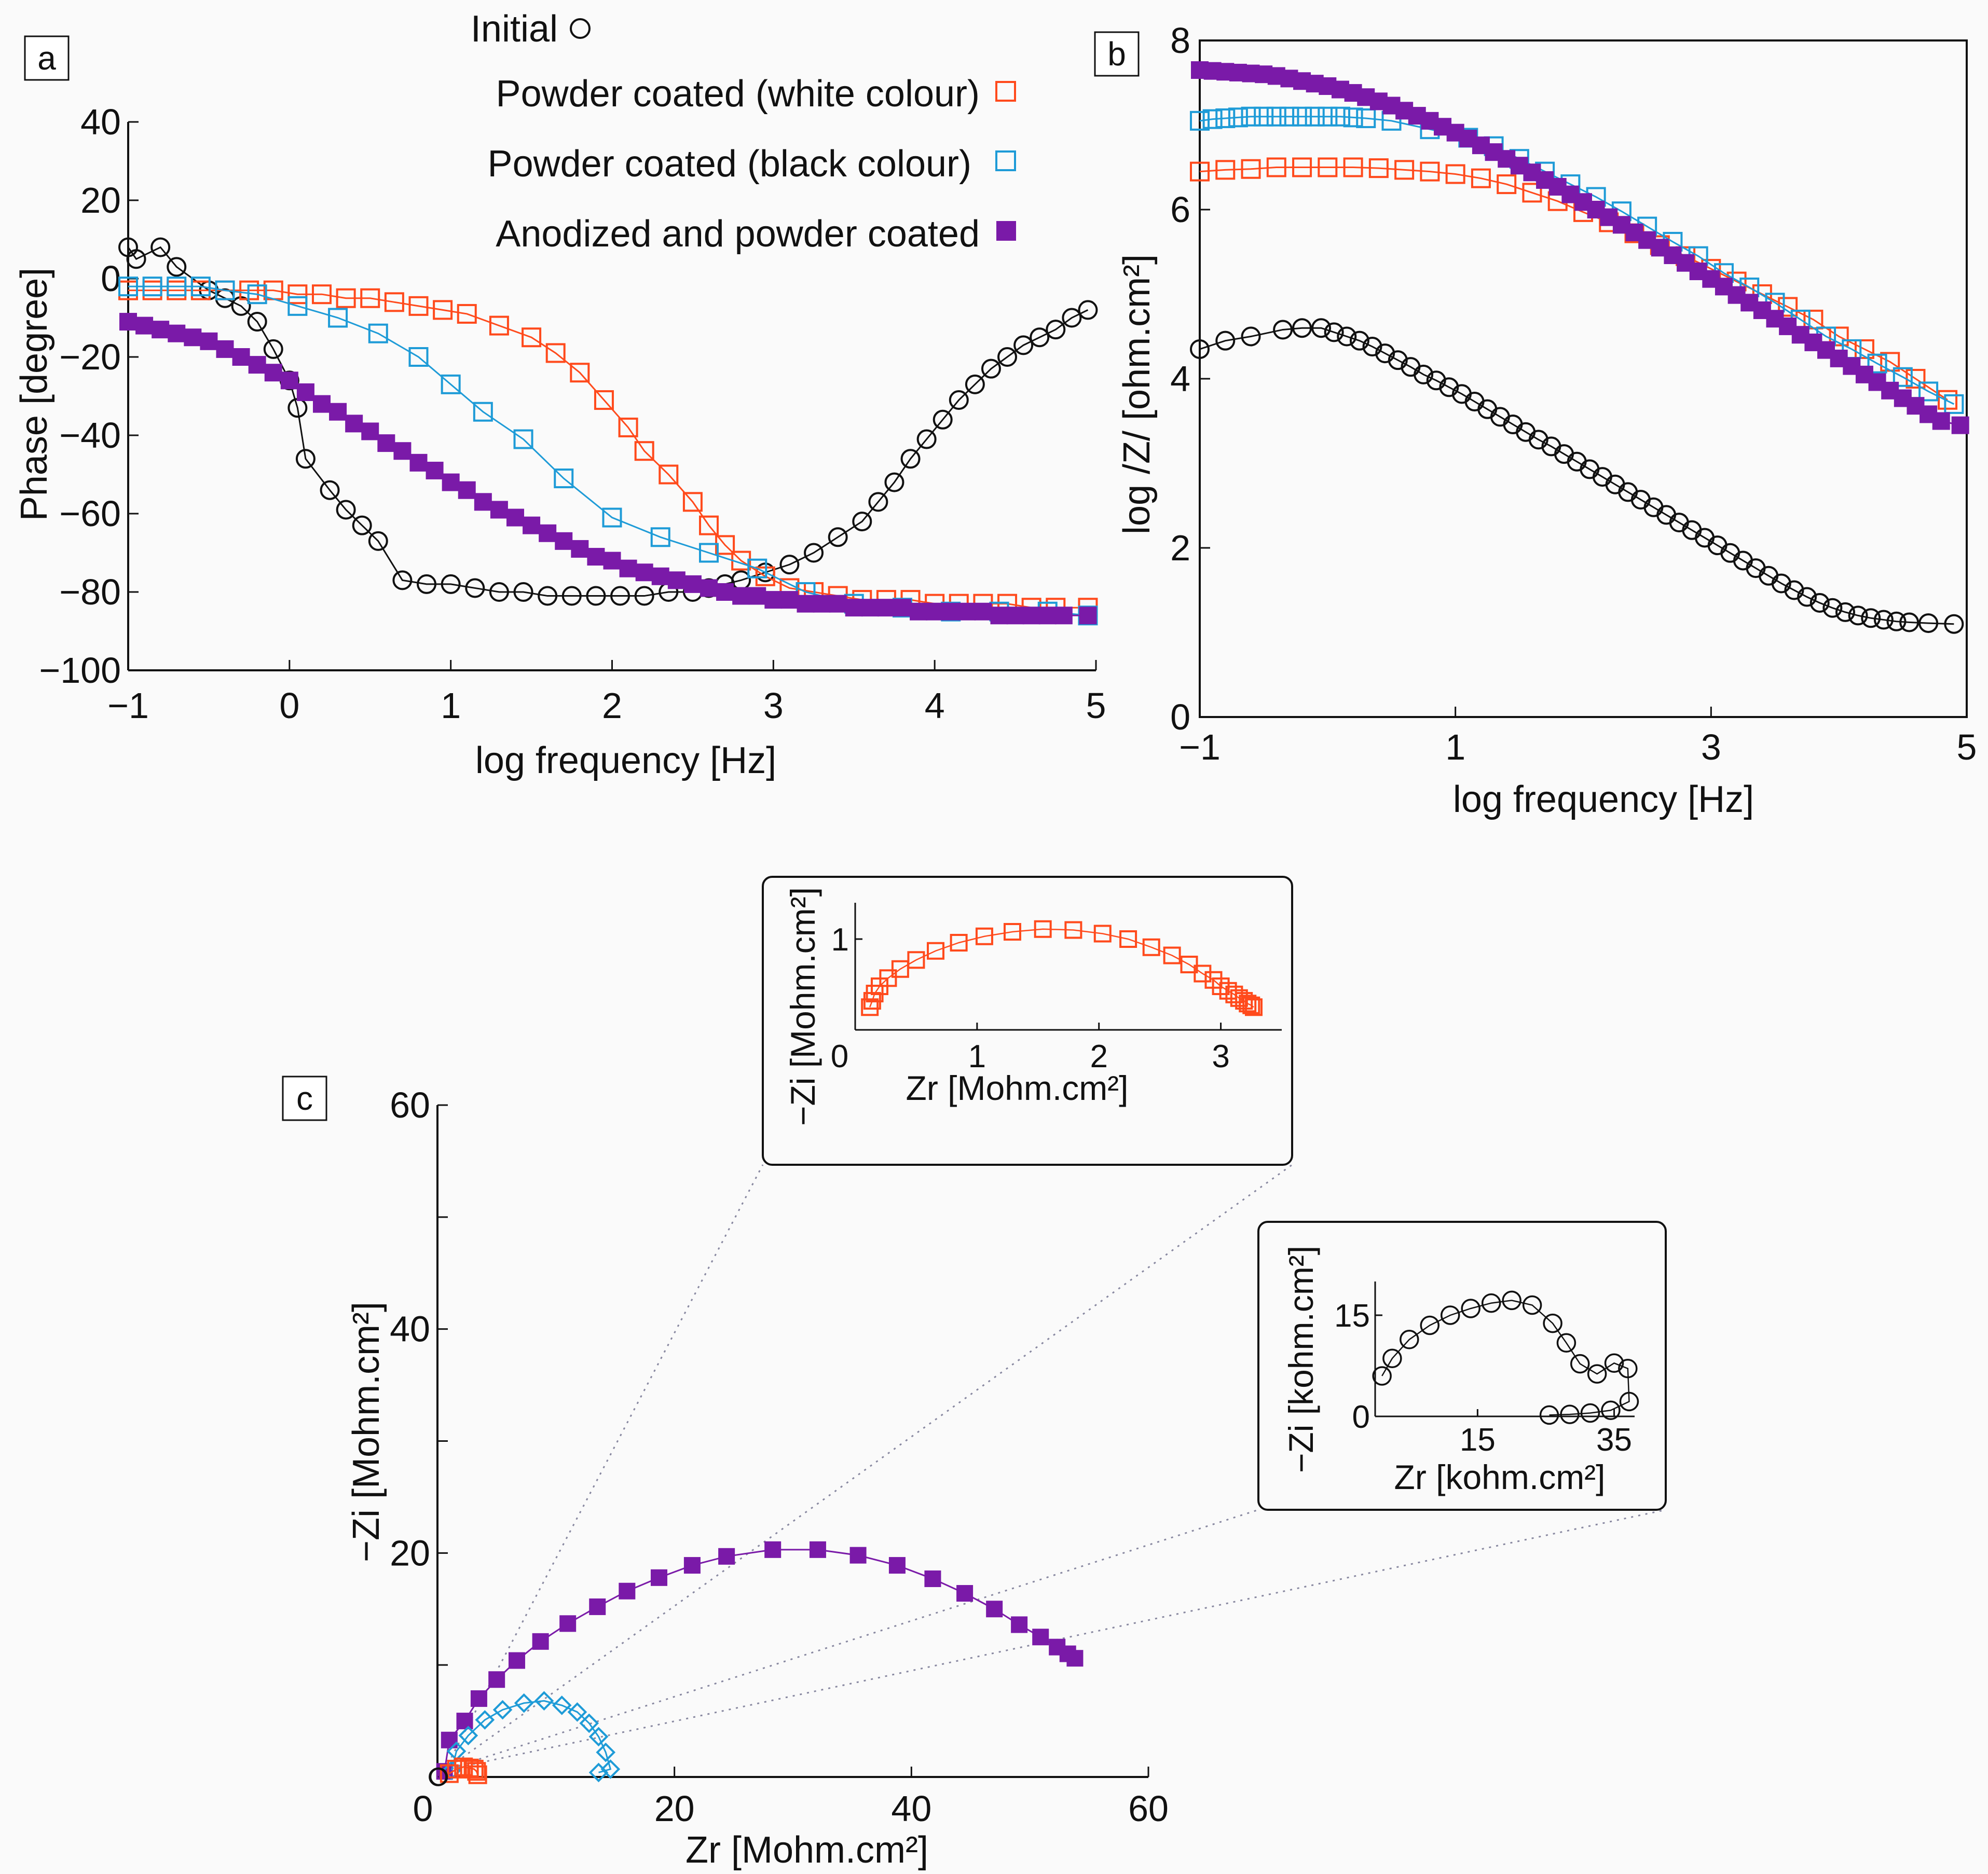 This screenshot has height=1874, width=1988. What do you see at coordinates (1478, 1440) in the screenshot?
I see `inset-initial-x-tick-label: 15` at bounding box center [1478, 1440].